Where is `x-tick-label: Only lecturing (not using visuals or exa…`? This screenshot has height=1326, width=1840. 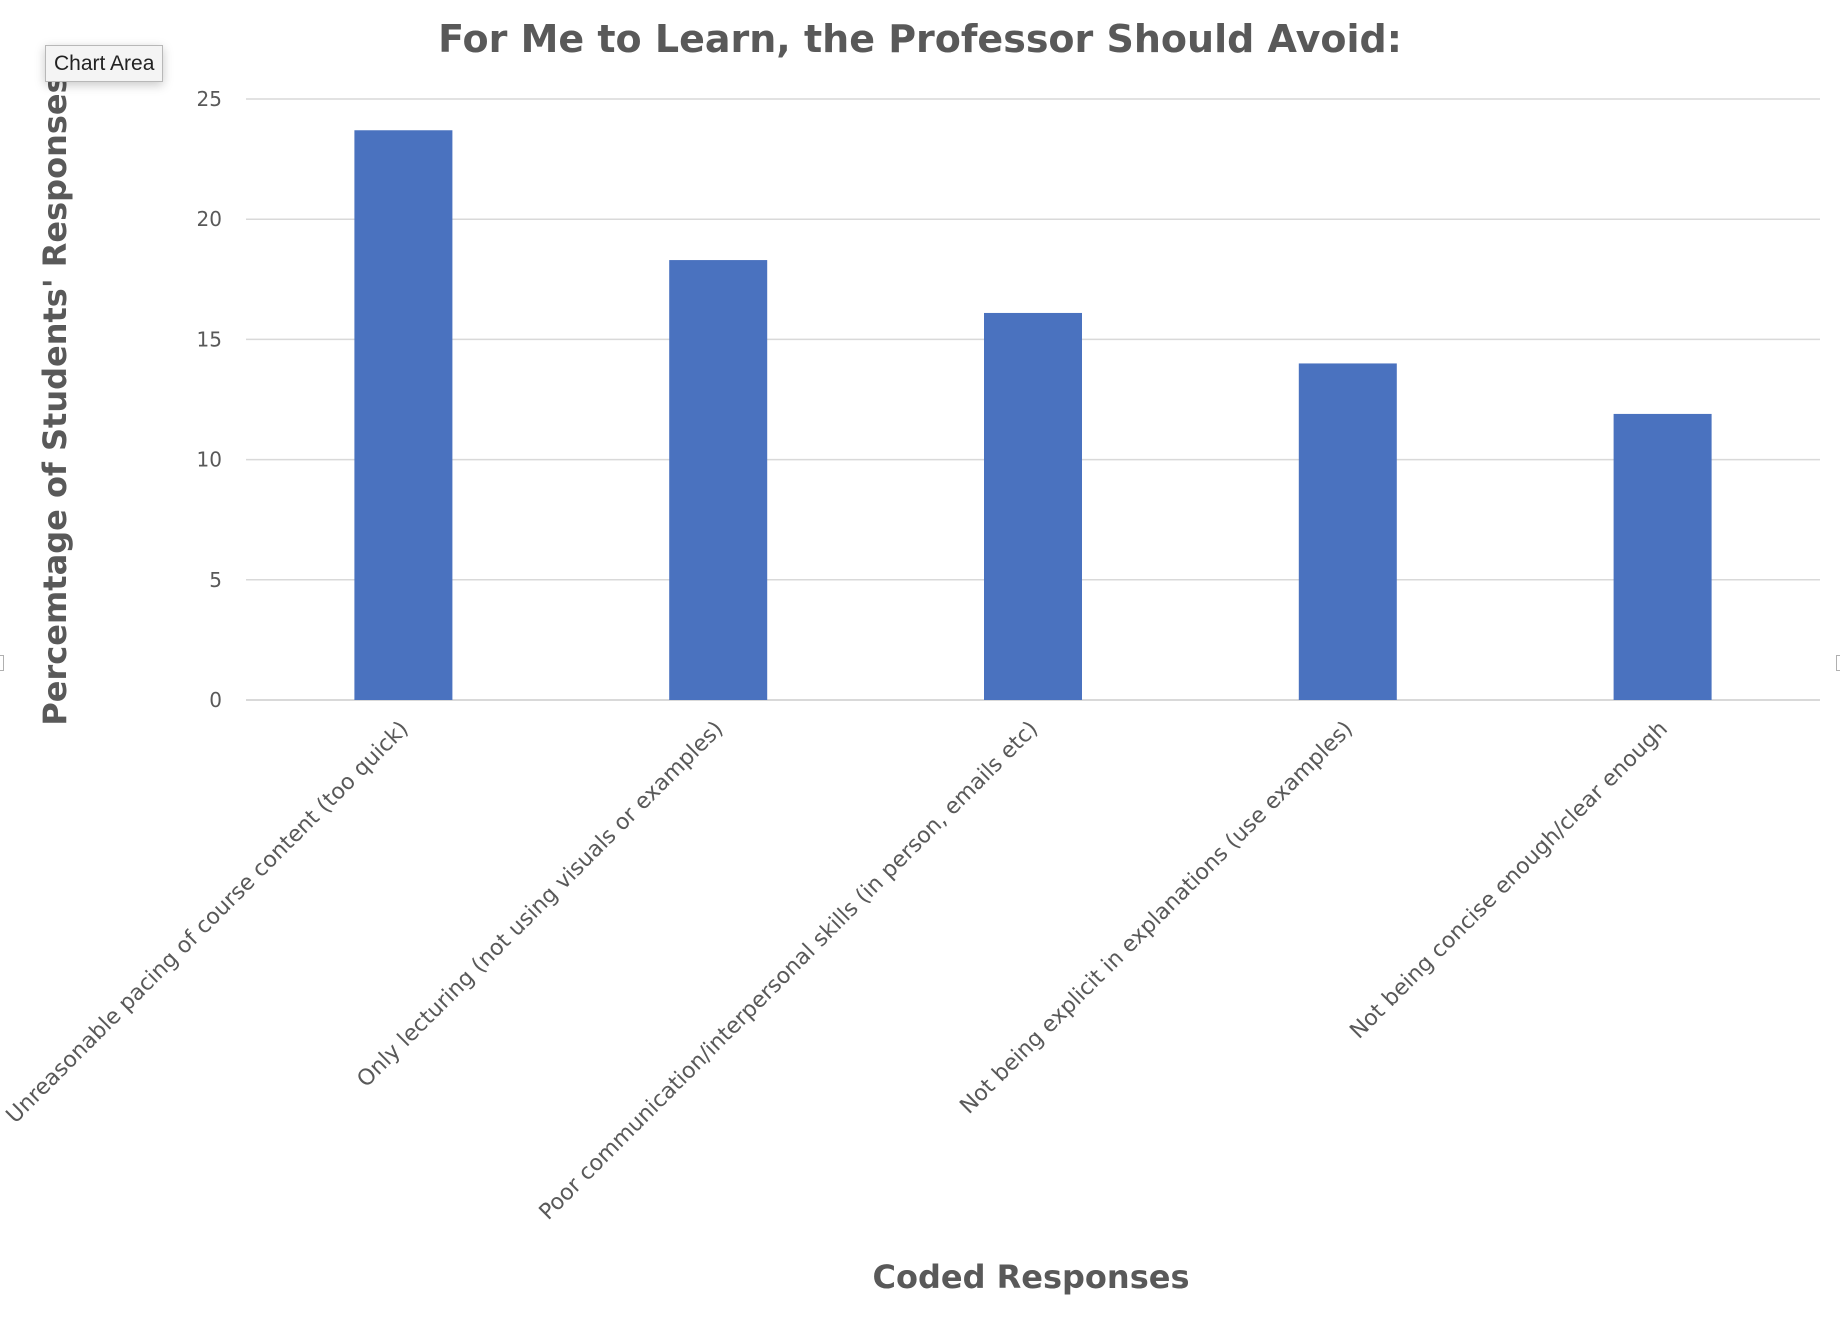
x-tick-label: Only lecturing (not using visuals or exa… is located at coordinates (541, 905).